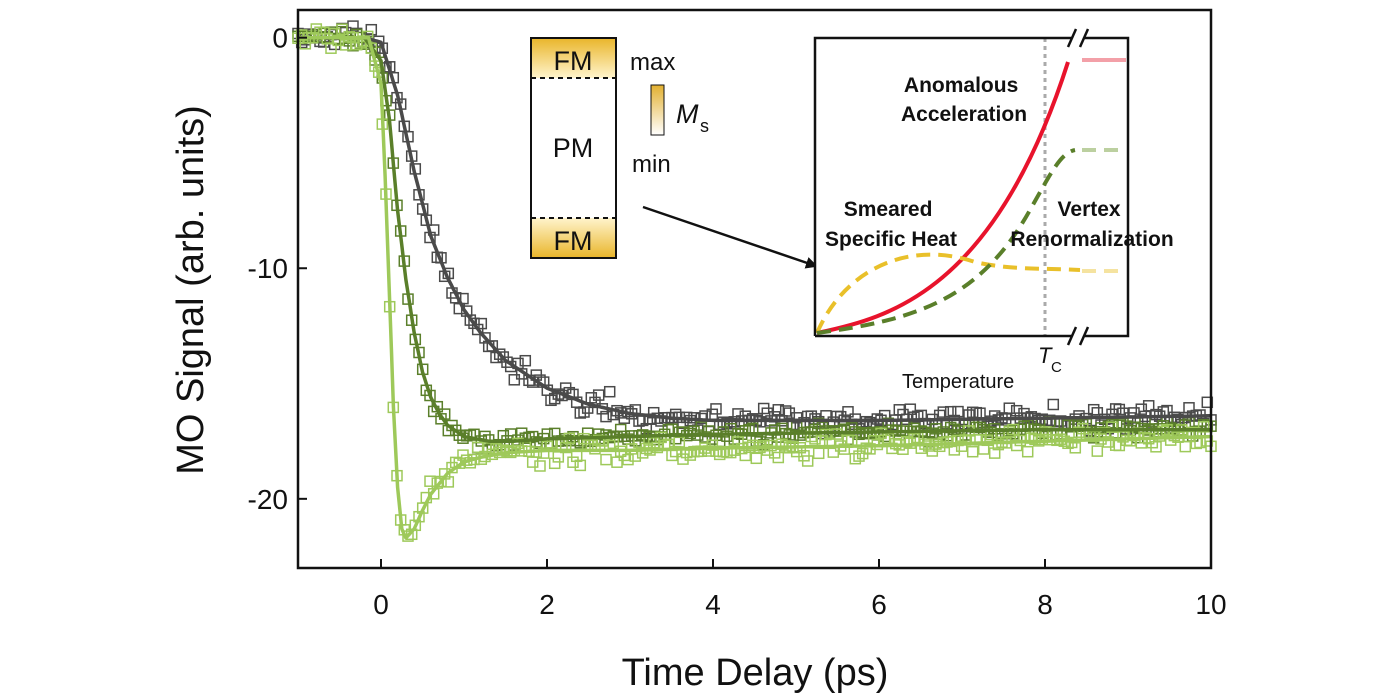  What do you see at coordinates (948, 293) in the screenshot?
I see `specific-heat-curve` at bounding box center [948, 293].